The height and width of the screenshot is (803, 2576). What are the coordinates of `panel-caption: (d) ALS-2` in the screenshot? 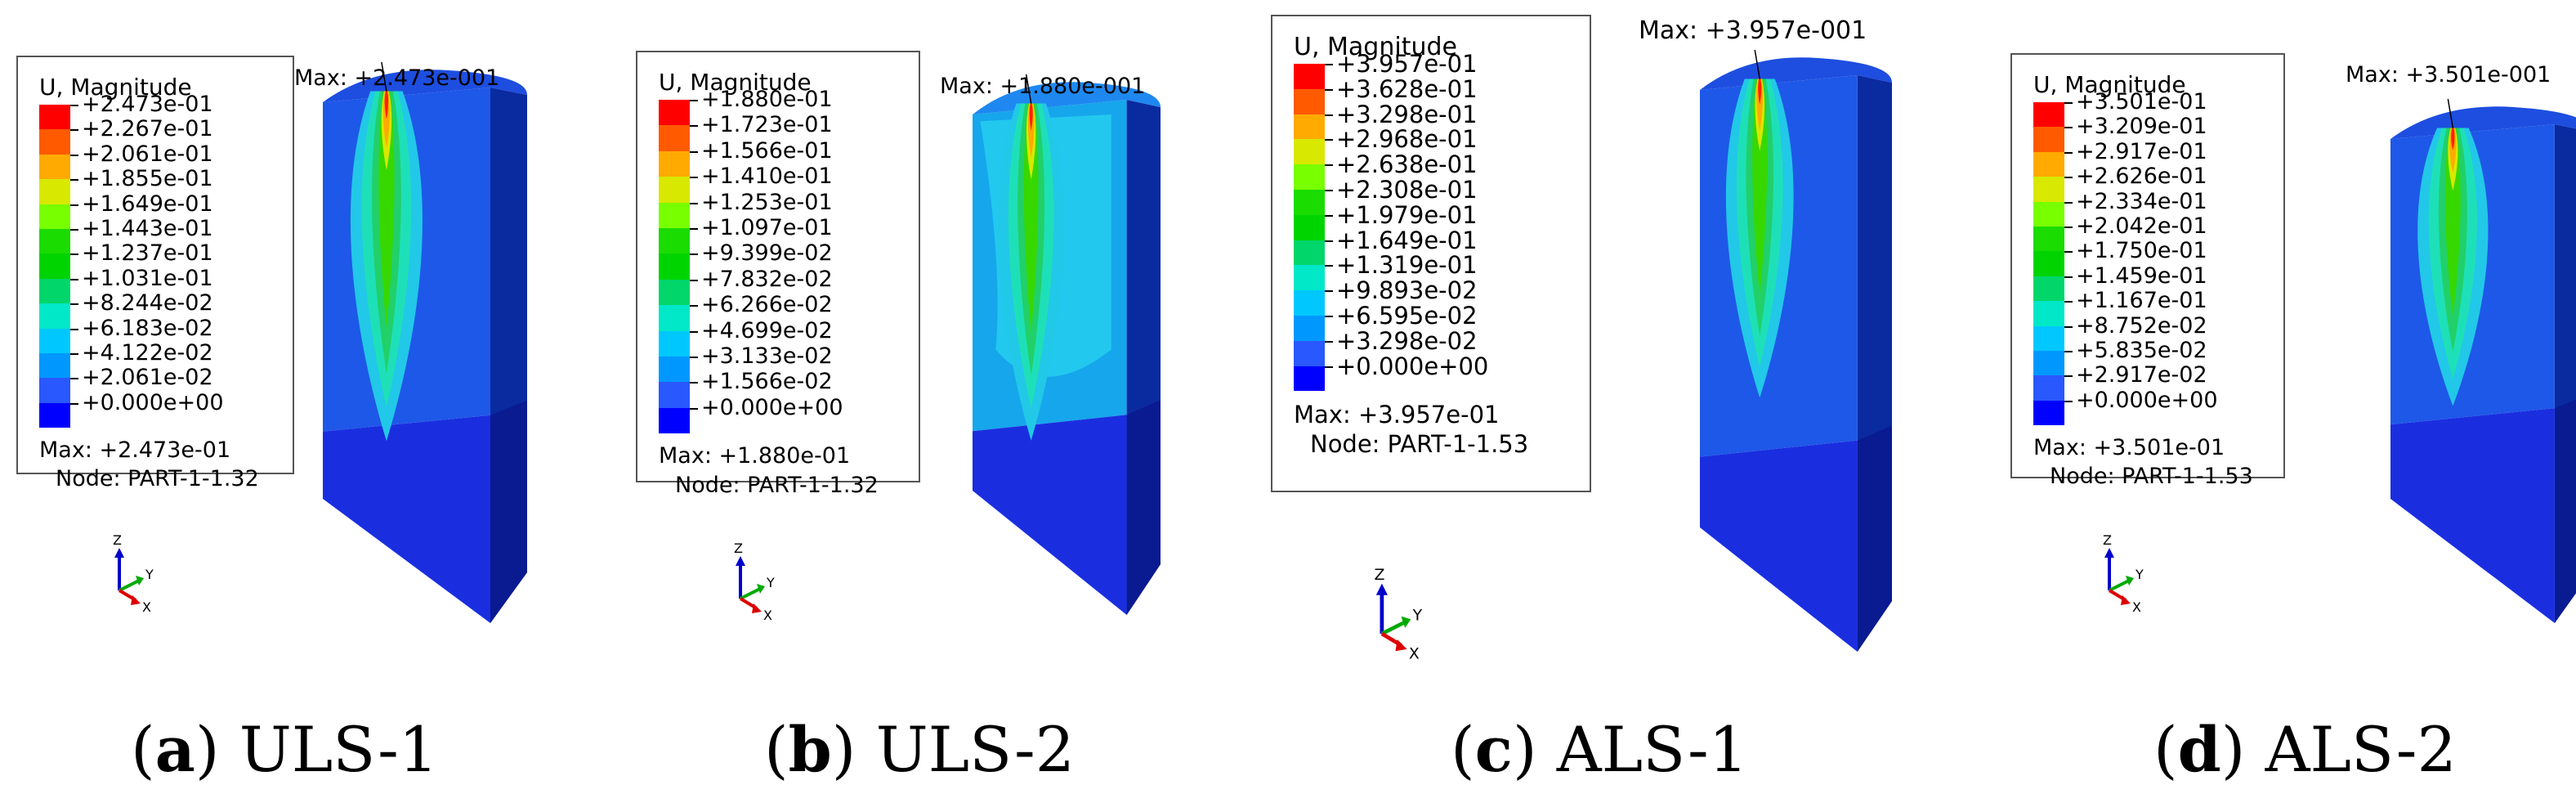 It's located at (2305, 750).